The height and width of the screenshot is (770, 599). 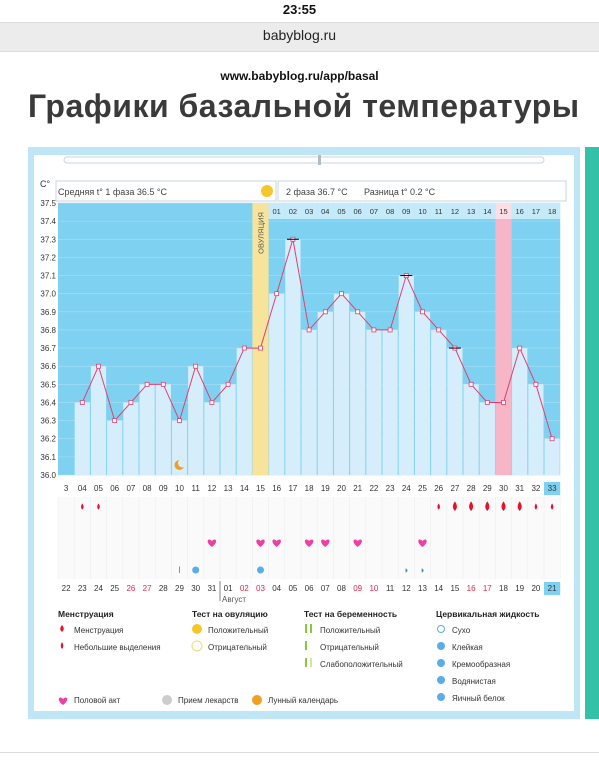 What do you see at coordinates (179, 570) in the screenshot?
I see `sticky-icon: I` at bounding box center [179, 570].